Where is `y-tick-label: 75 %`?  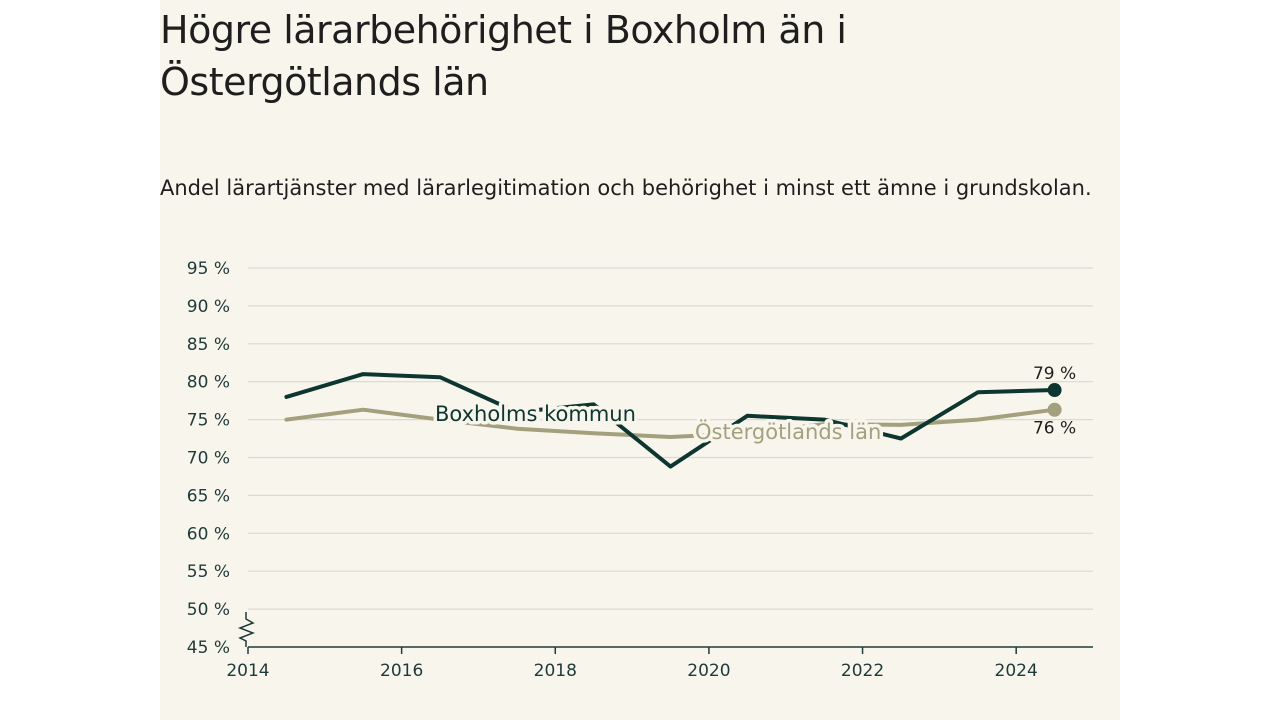 y-tick-label: 75 % is located at coordinates (208, 421).